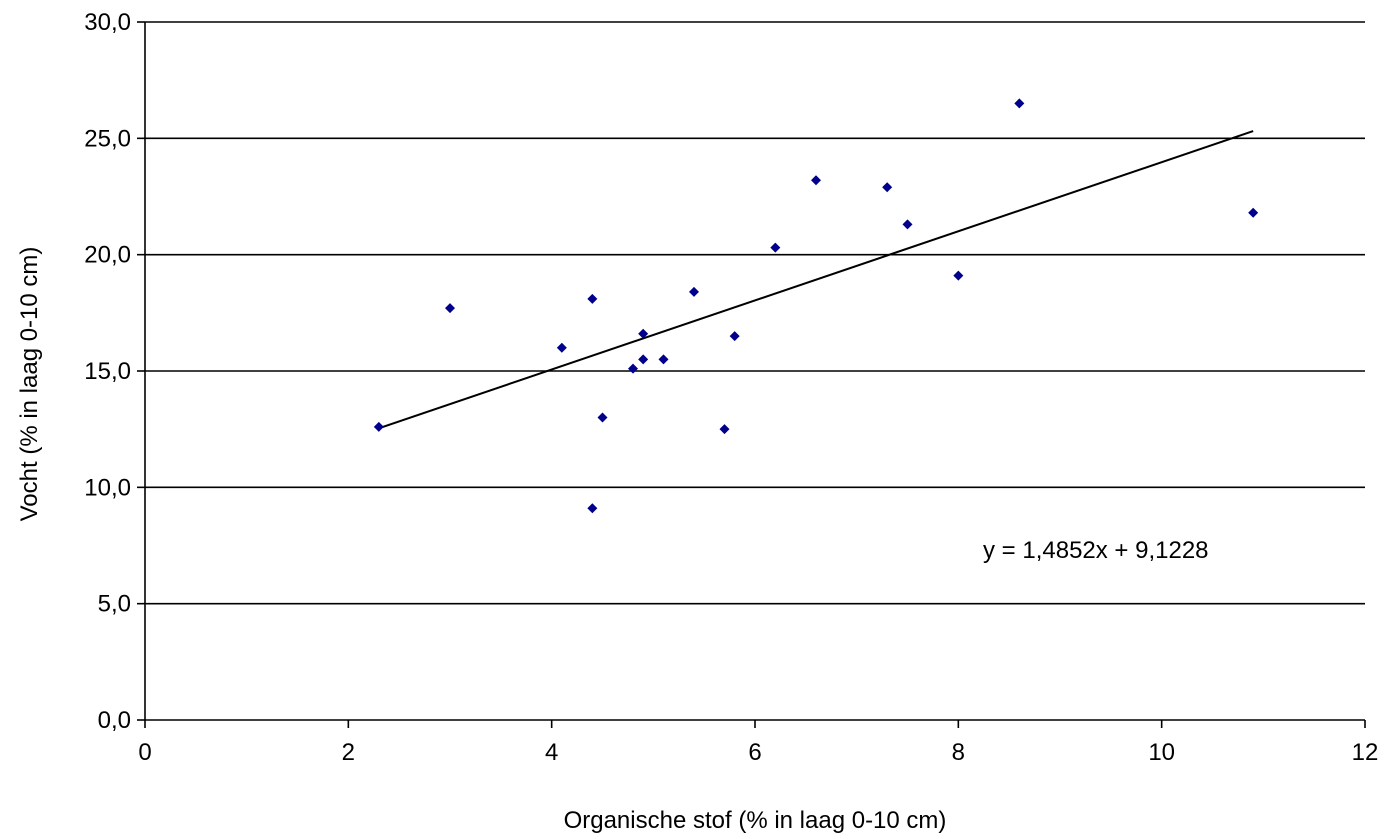 This screenshot has width=1393, height=839. I want to click on x-tick-label: 10, so click(1161, 752).